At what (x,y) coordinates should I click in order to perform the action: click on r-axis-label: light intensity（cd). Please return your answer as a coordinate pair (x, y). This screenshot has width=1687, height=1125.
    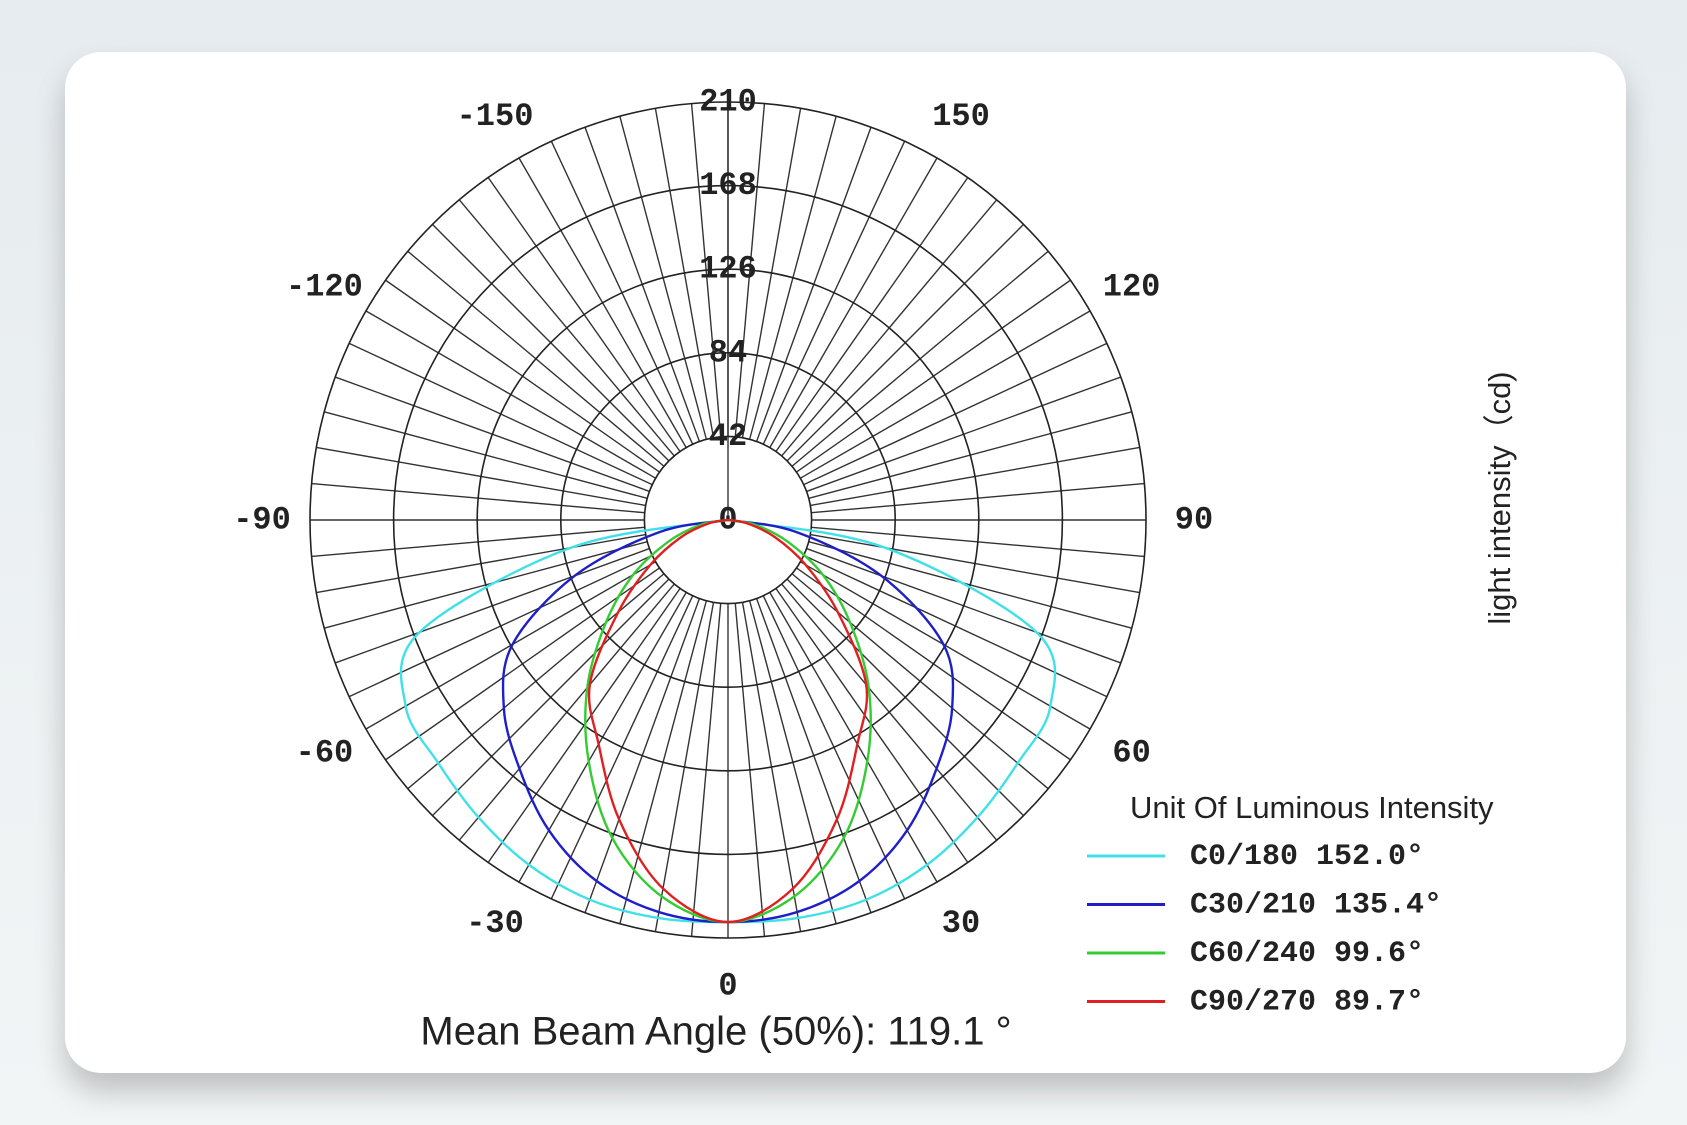
    Looking at the image, I should click on (1499, 497).